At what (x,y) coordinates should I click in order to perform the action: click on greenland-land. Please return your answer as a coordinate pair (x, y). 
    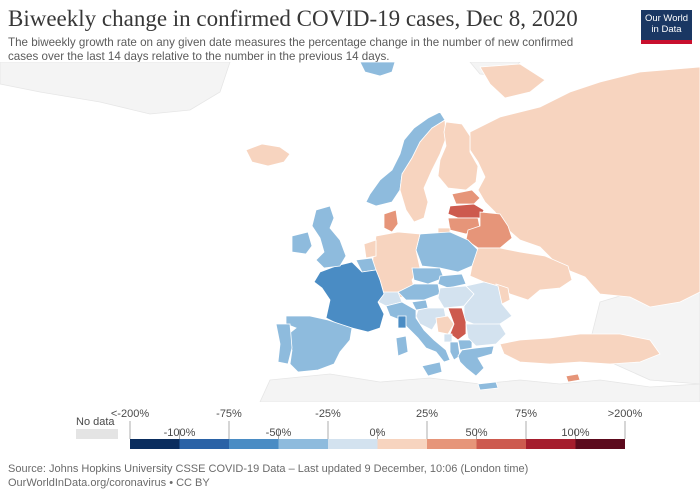
    Looking at the image, I should click on (115, 88).